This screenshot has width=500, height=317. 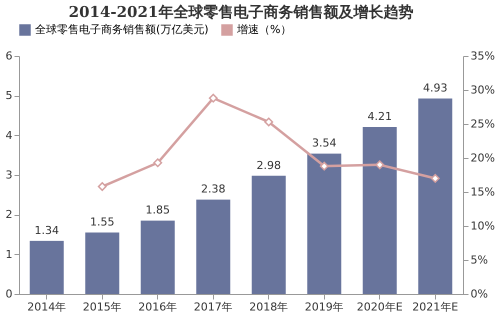 What do you see at coordinates (158, 307) in the screenshot?
I see `x-tick-label: 2016年` at bounding box center [158, 307].